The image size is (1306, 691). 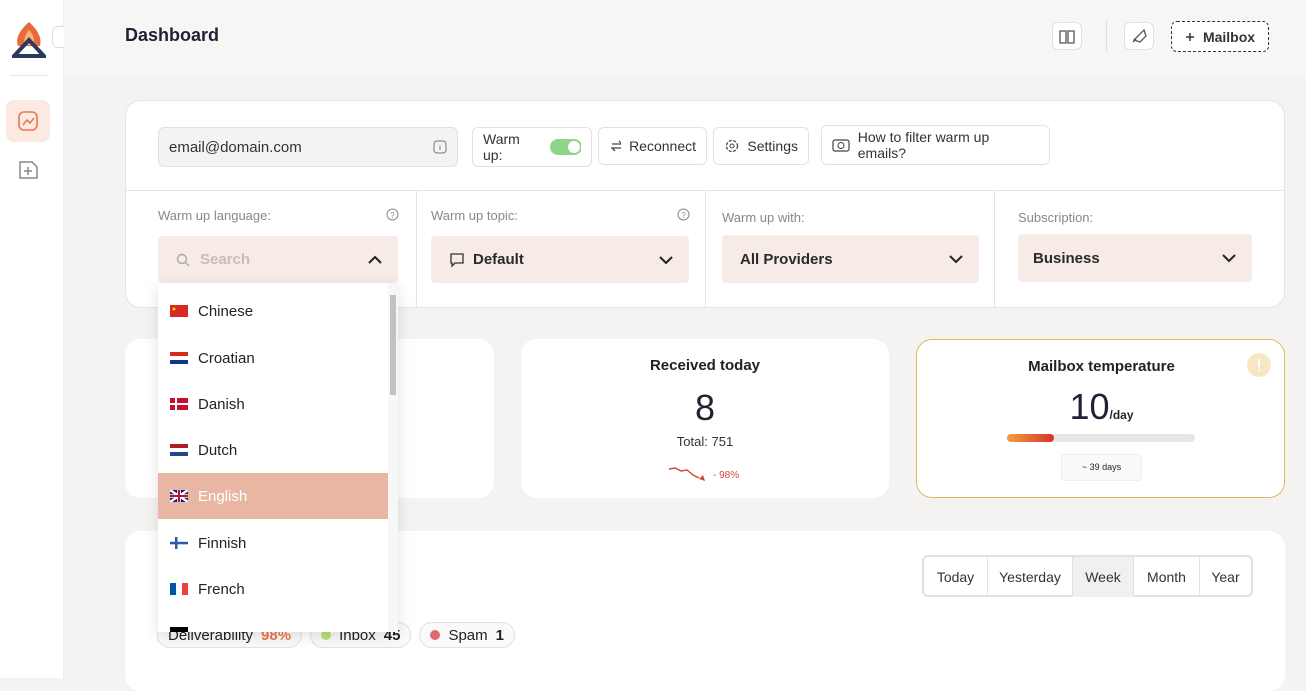 What do you see at coordinates (1066, 258) in the screenshot?
I see `value: Business` at bounding box center [1066, 258].